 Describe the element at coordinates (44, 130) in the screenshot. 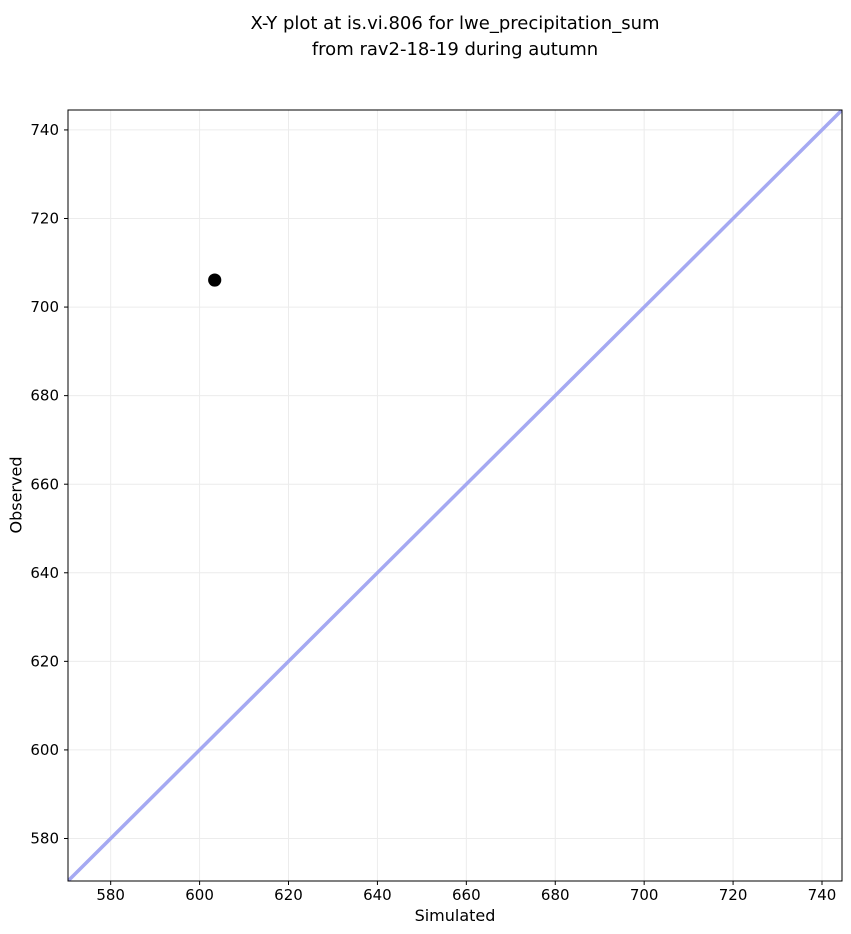

I see `y-tick-label: 740` at that location.